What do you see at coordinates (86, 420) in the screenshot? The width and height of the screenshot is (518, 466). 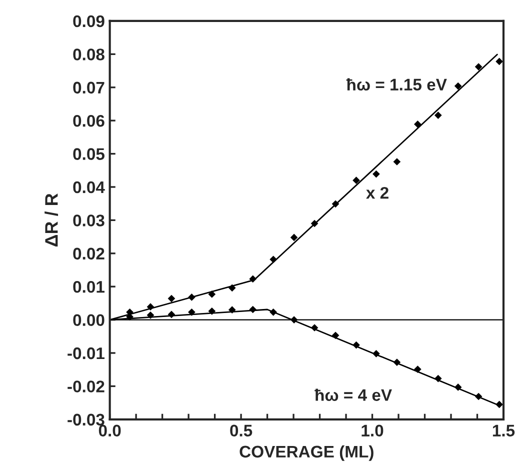 I see `y-tick-label: -0.03` at bounding box center [86, 420].